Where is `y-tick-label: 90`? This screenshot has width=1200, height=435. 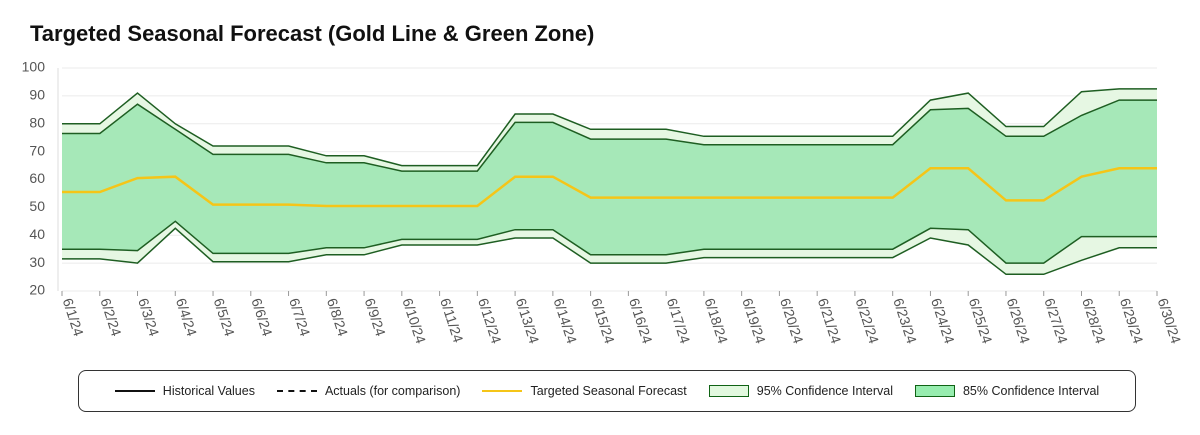 y-tick-label: 90 is located at coordinates (37, 95).